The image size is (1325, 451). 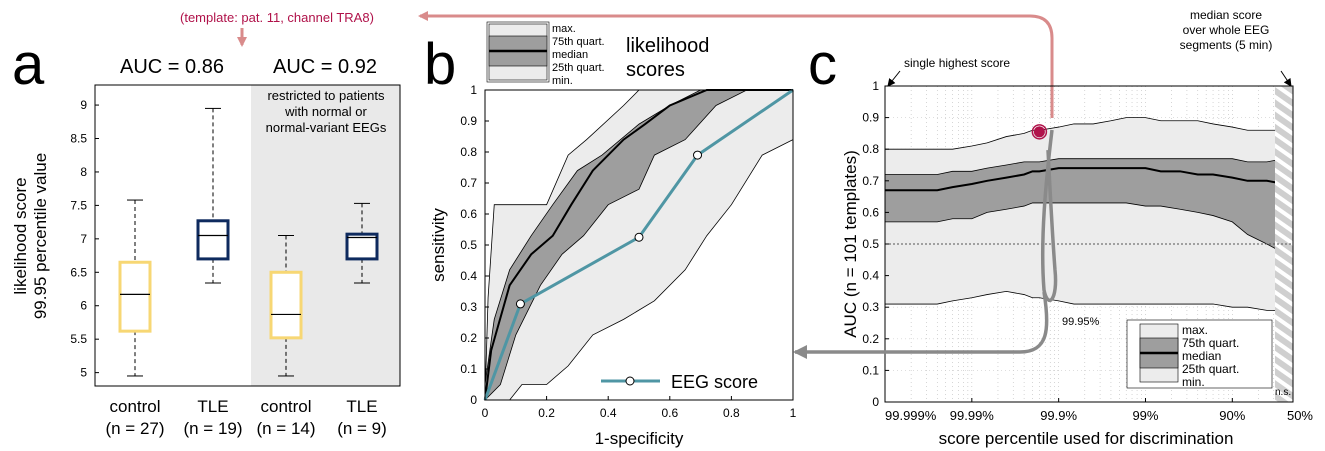 I want to click on b-ytick-label-9: 0.9, so click(x=468, y=121).